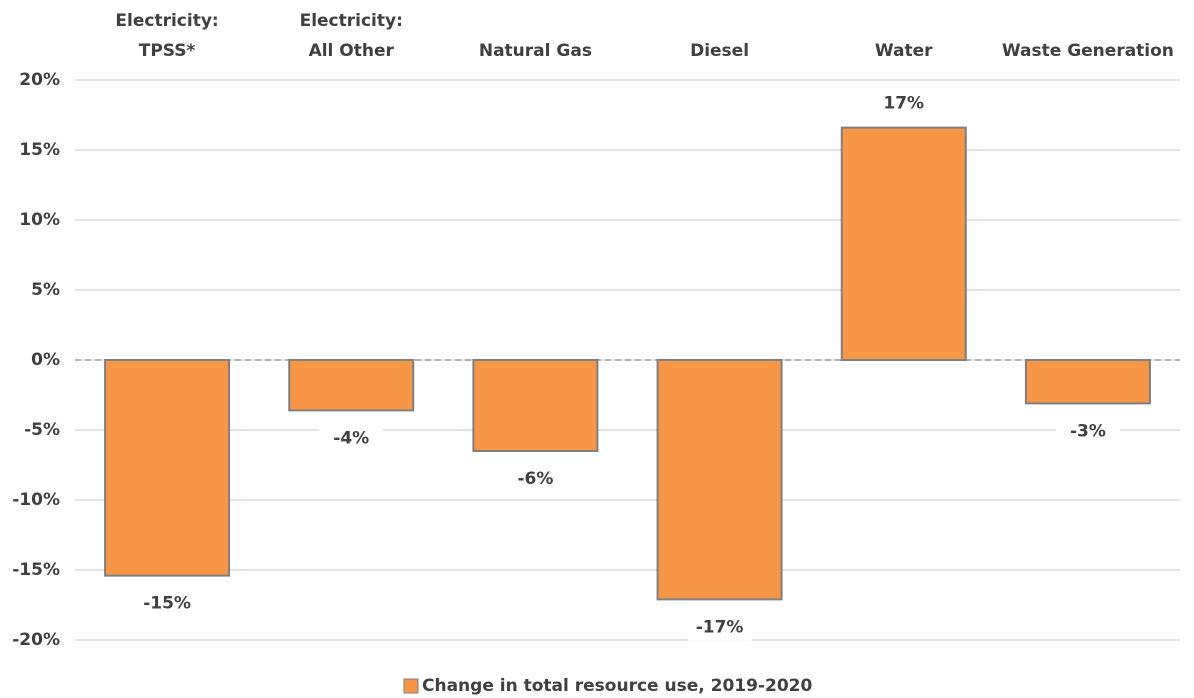 The width and height of the screenshot is (1194, 698). I want to click on legend-swatch, so click(411, 686).